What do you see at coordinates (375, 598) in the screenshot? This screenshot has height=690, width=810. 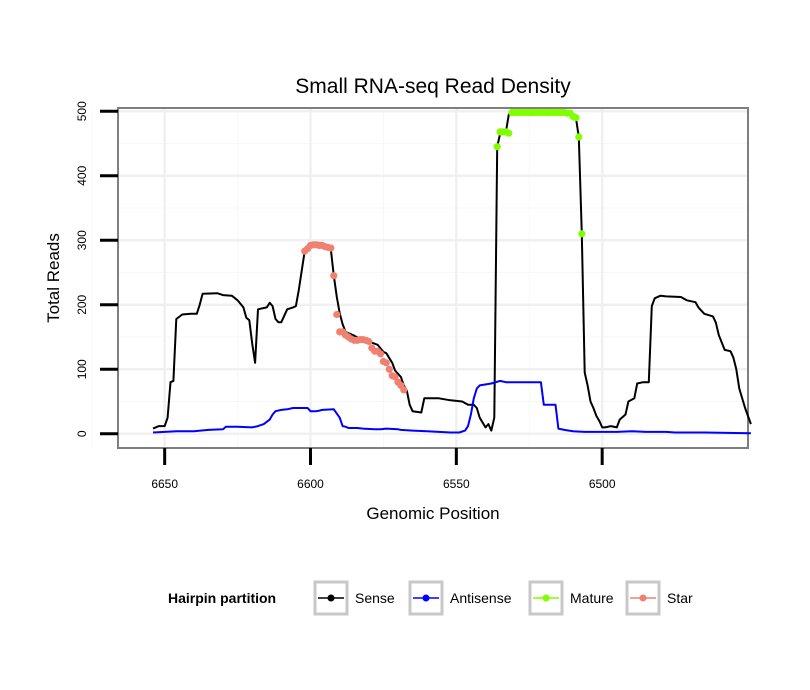 I see `legend-label: Sense` at bounding box center [375, 598].